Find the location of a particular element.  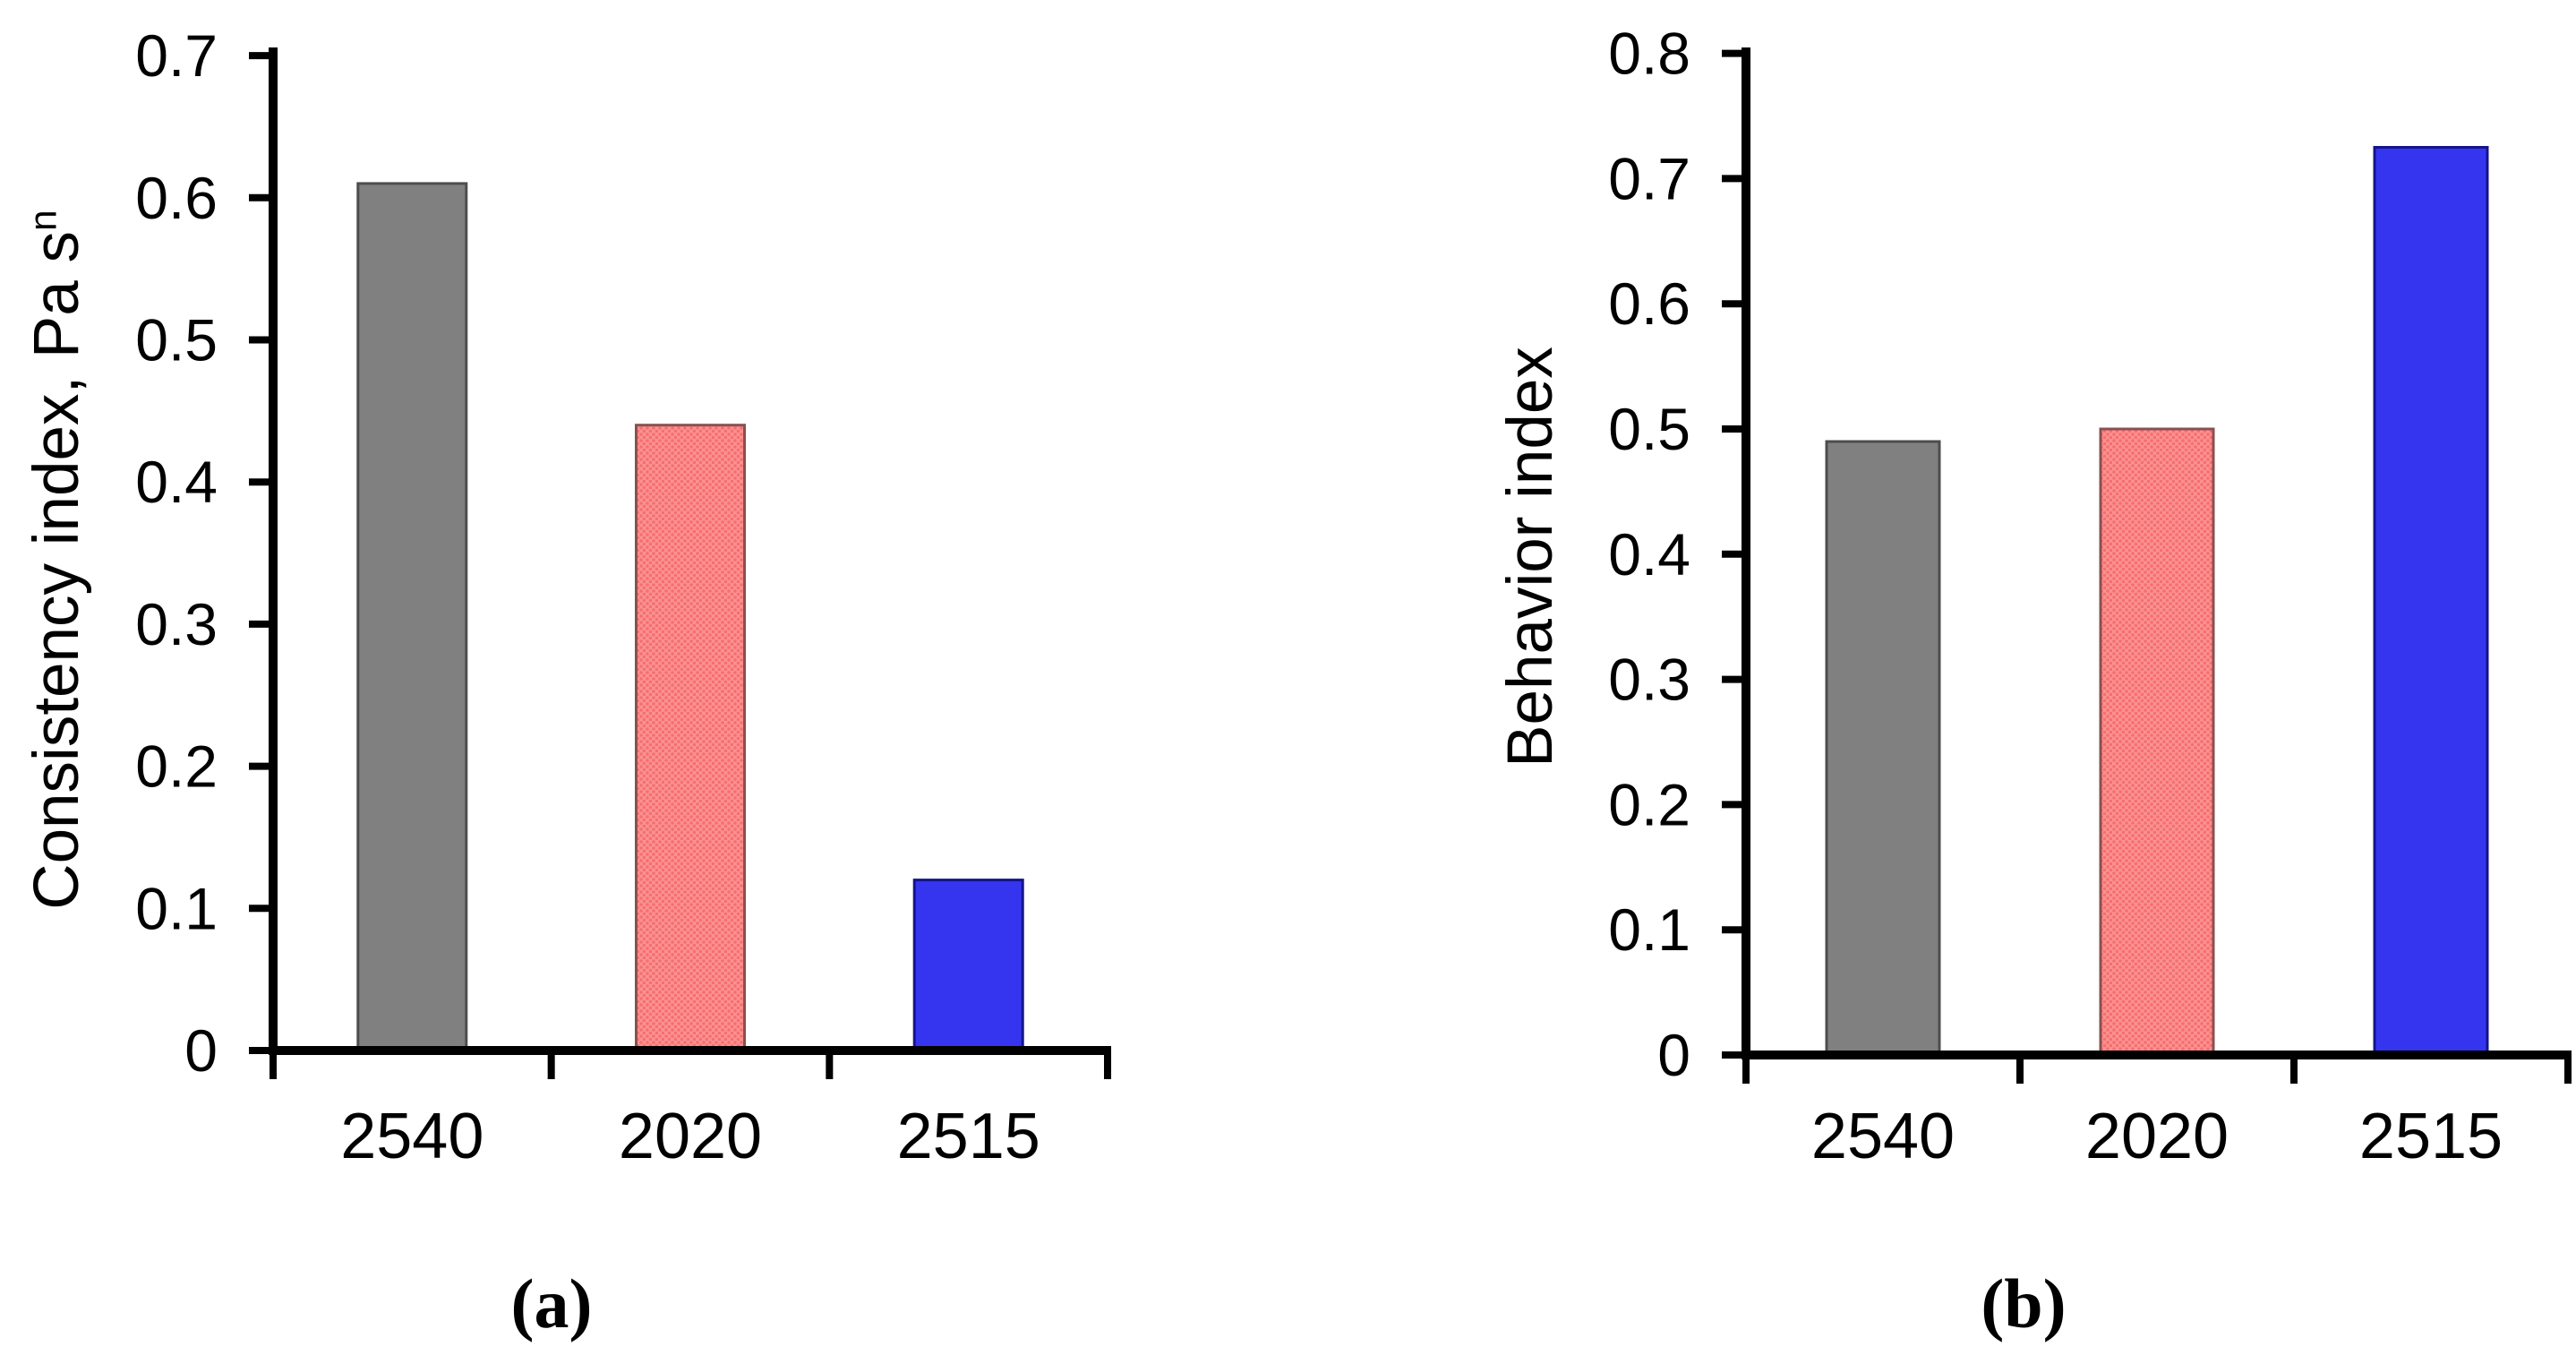

panel-a-bar-2020 is located at coordinates (690, 738).